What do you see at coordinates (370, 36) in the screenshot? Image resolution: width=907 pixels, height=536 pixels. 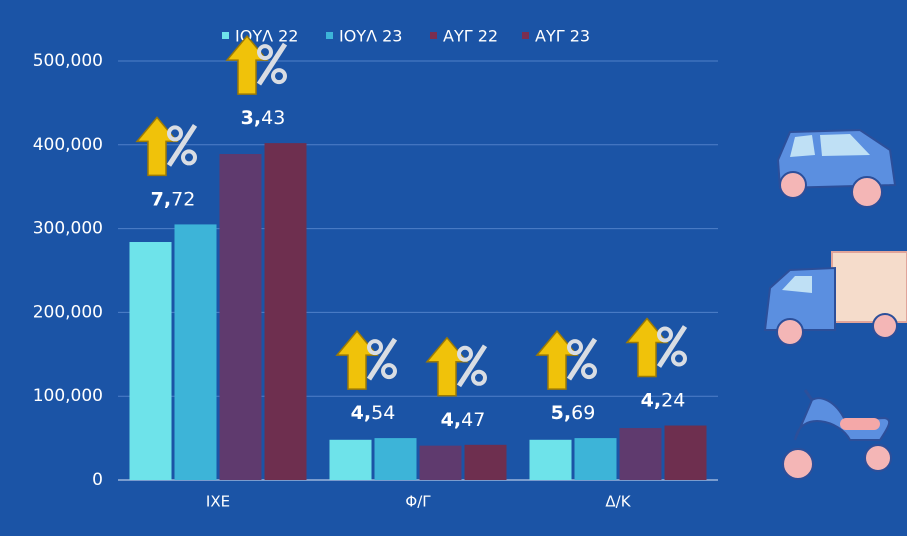 I see `legend-label: ΙΟΥΛ 23` at bounding box center [370, 36].